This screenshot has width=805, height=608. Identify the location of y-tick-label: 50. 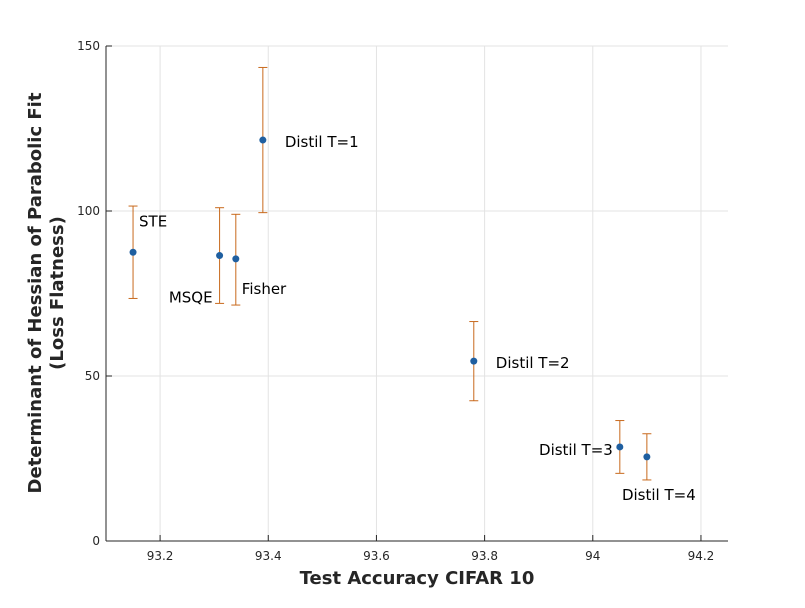
(92, 376).